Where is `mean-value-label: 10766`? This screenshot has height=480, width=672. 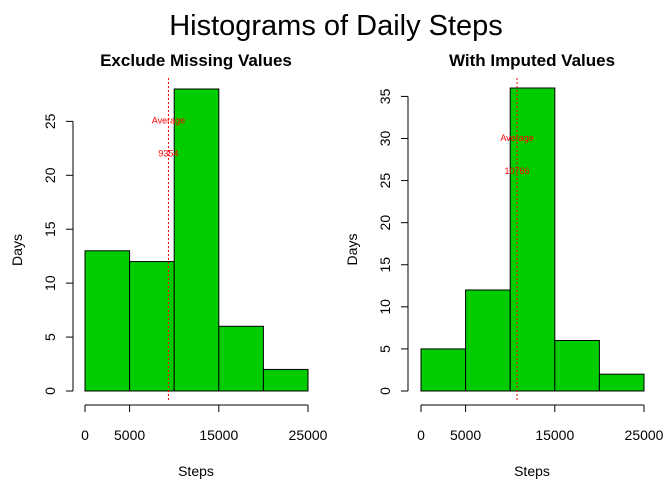 mean-value-label: 10766 is located at coordinates (517, 171).